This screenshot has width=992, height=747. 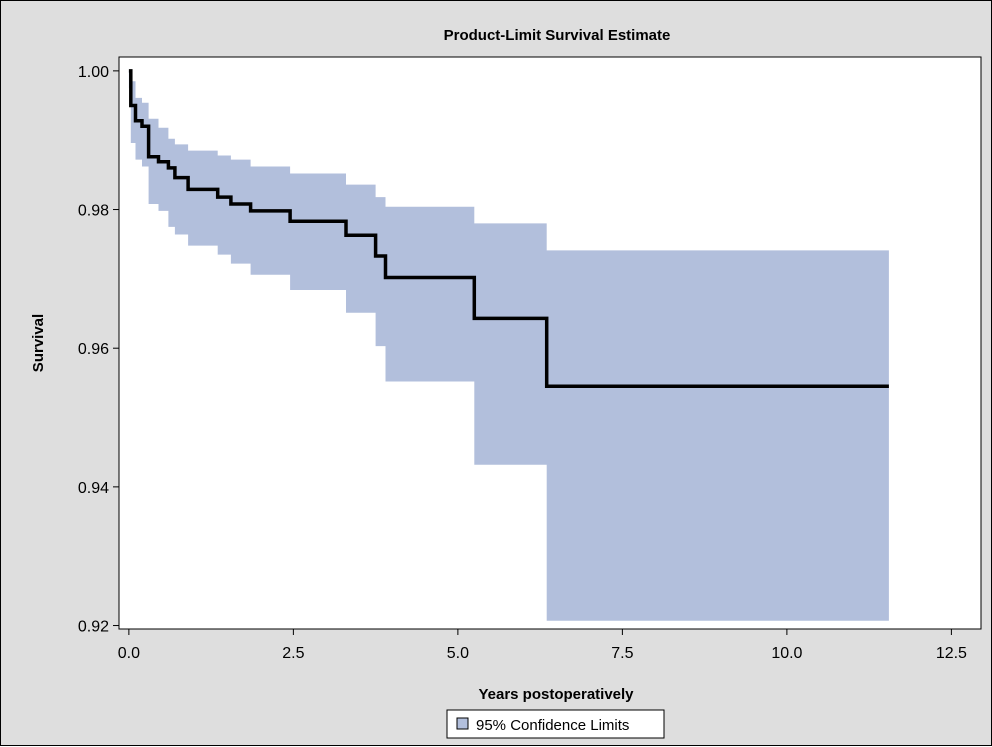 I want to click on y-tick-label: 0.92, so click(x=93, y=627).